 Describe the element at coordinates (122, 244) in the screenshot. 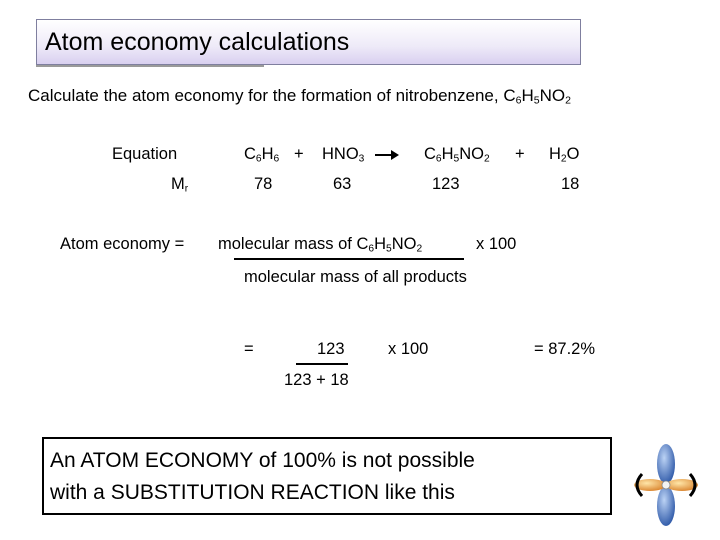

I see `formula-lhs: Atom economy =` at that location.